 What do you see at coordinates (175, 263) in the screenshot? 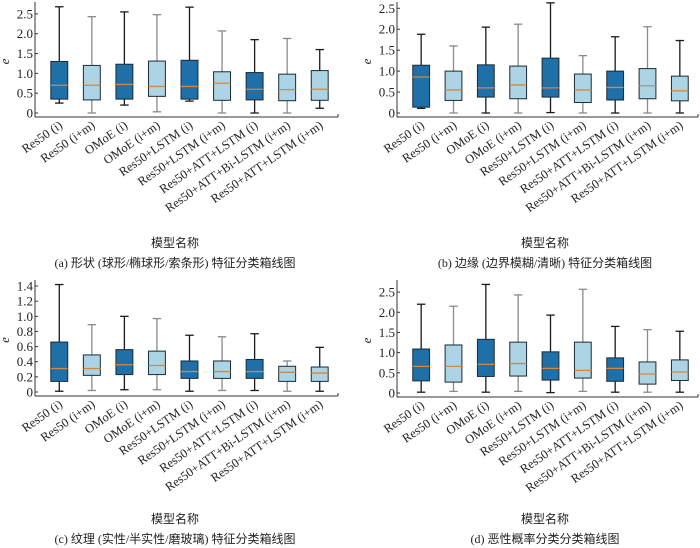
I see `chart-a-caption: (a) 形状 (球形/椭球形/索条形) 特征分类箱线图` at bounding box center [175, 263].